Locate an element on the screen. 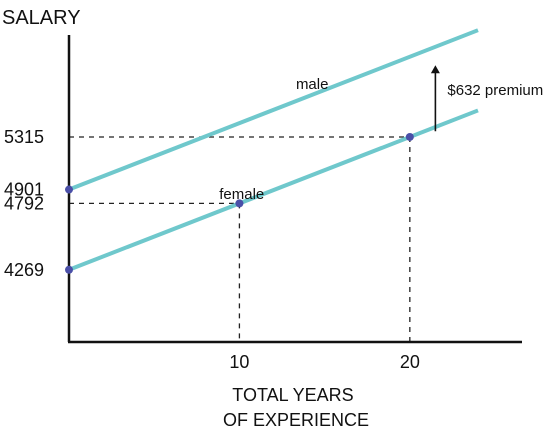 This screenshot has width=550, height=442. series-label-female: female is located at coordinates (241, 194).